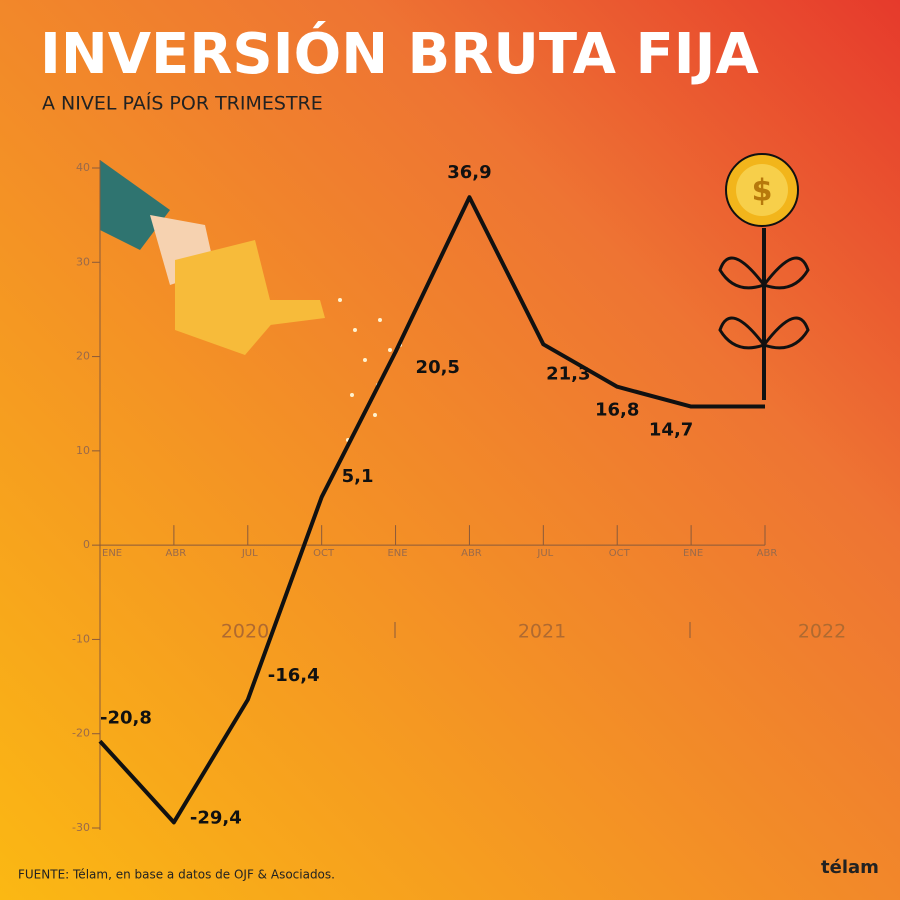 This screenshot has width=900, height=900. What do you see at coordinates (83, 450) in the screenshot?
I see `y-tick-label: 10` at bounding box center [83, 450].